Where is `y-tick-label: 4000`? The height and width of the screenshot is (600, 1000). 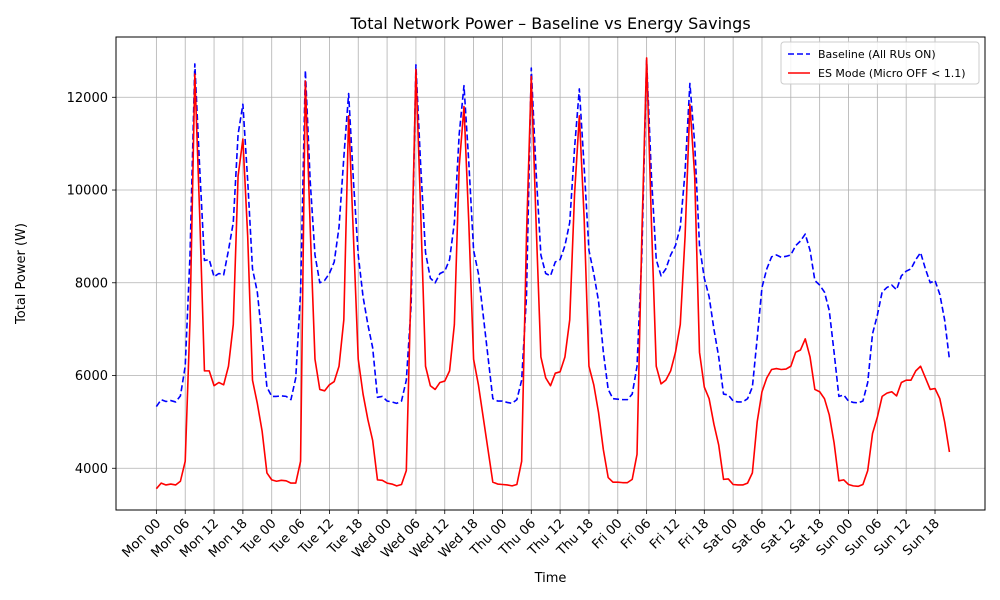 y-tick-label: 4000 is located at coordinates (91, 469).